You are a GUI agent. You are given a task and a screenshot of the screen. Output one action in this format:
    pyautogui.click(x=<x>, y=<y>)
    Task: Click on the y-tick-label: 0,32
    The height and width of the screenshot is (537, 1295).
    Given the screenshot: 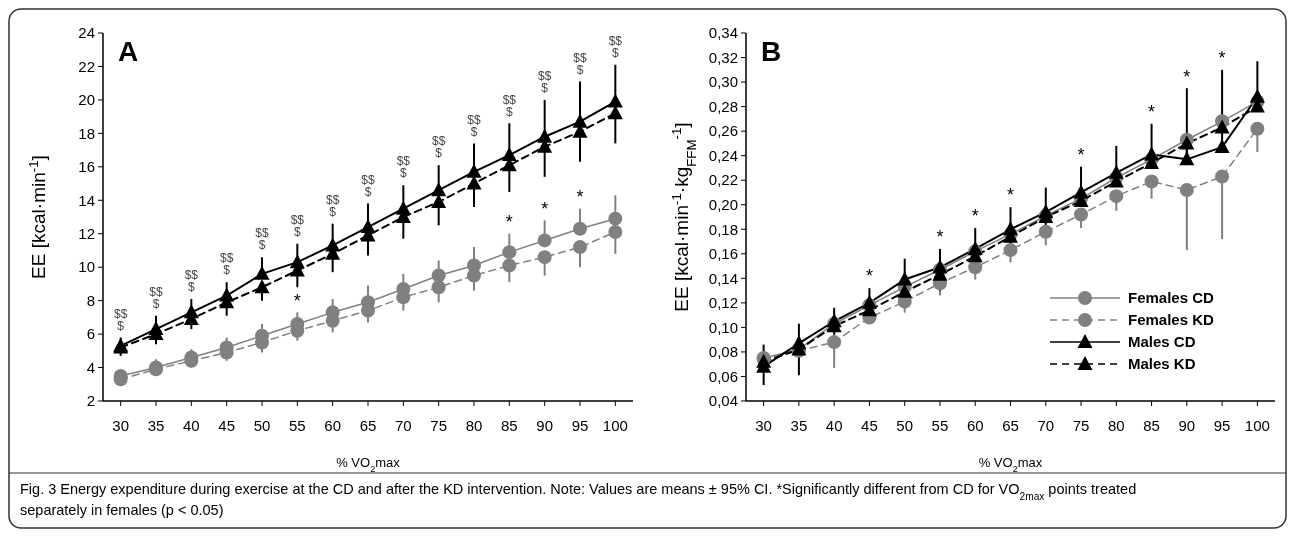 What is the action you would take?
    pyautogui.click(x=723, y=57)
    